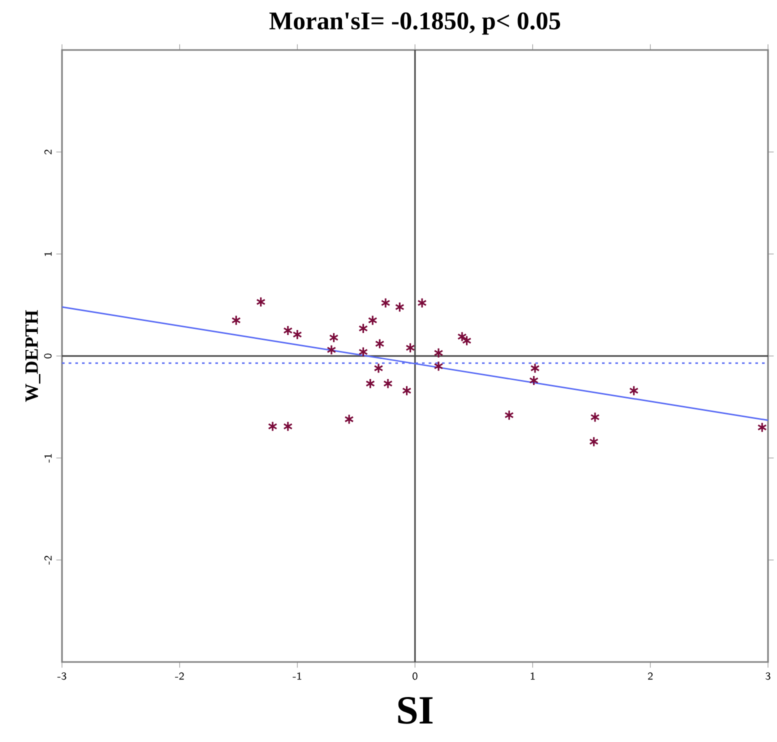 This screenshot has width=777, height=742. Describe the element at coordinates (179, 676) in the screenshot. I see `x-tick-label: -2` at that location.